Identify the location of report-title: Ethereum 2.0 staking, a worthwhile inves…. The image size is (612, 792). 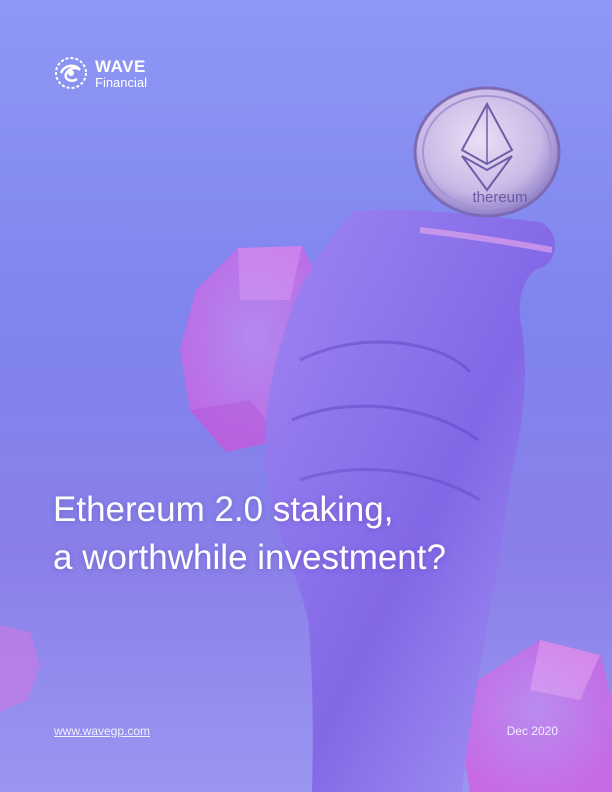
(313, 534).